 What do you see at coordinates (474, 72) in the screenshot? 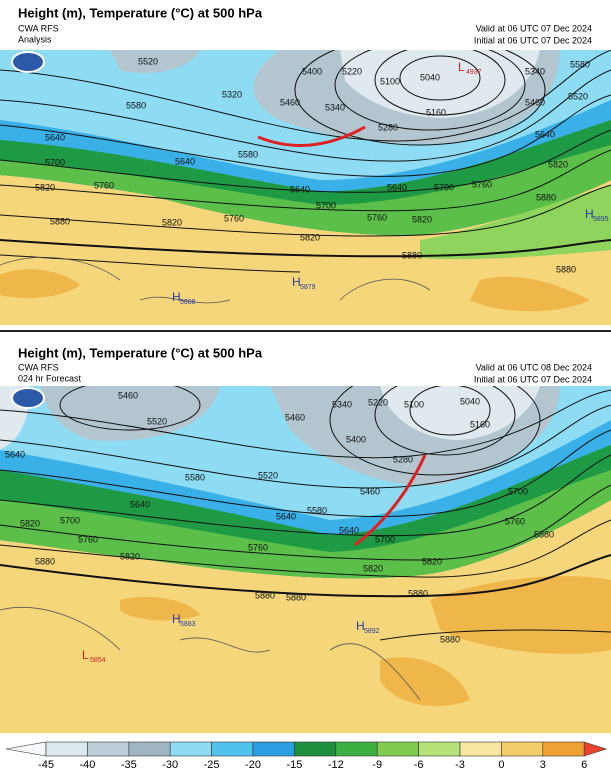
I see `pressure-center-value: 4937` at bounding box center [474, 72].